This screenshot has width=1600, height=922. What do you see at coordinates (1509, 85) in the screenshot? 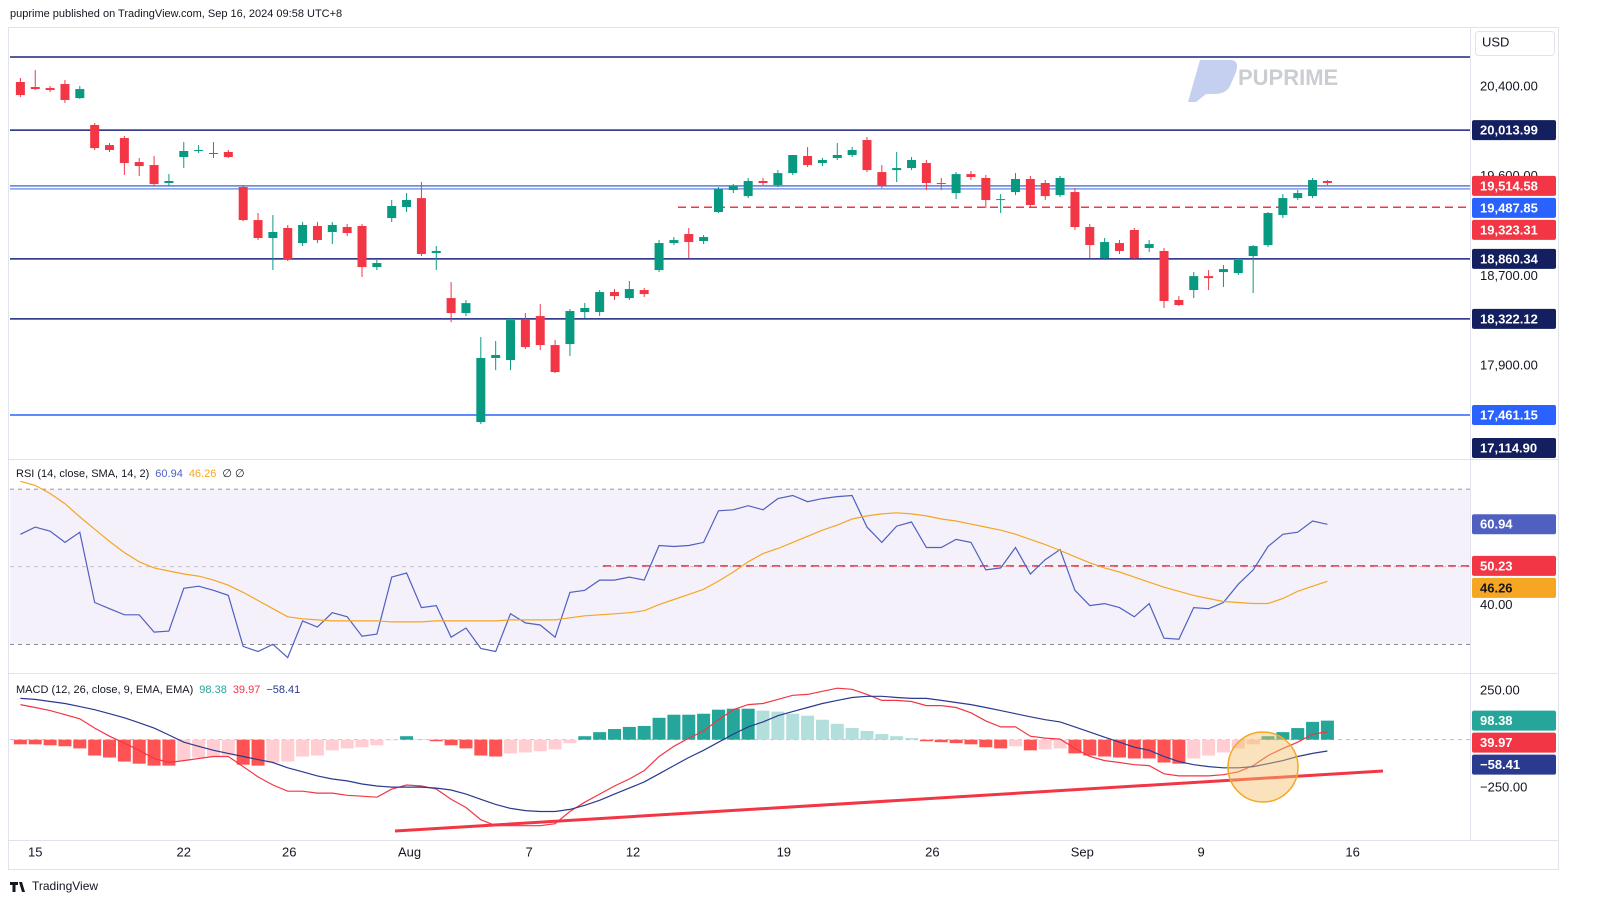
I see `y-tick-label: 20,400.00` at bounding box center [1509, 85].